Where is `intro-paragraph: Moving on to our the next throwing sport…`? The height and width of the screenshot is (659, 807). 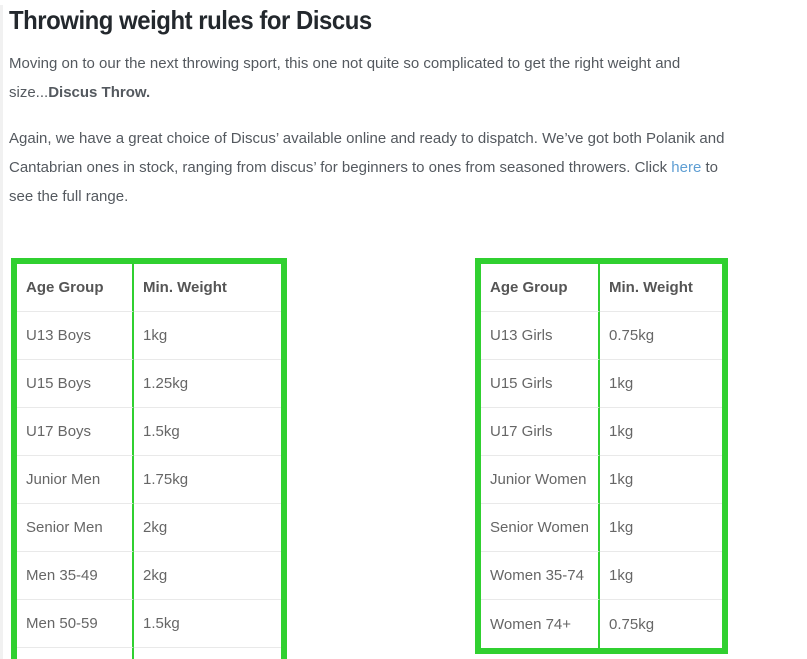 intro-paragraph: Moving on to our the next throwing sport… is located at coordinates (372, 78).